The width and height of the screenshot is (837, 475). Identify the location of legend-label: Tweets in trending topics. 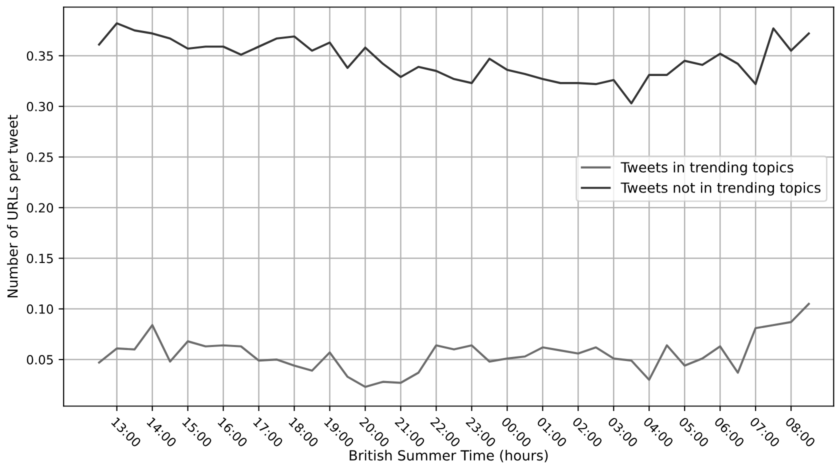
(707, 169).